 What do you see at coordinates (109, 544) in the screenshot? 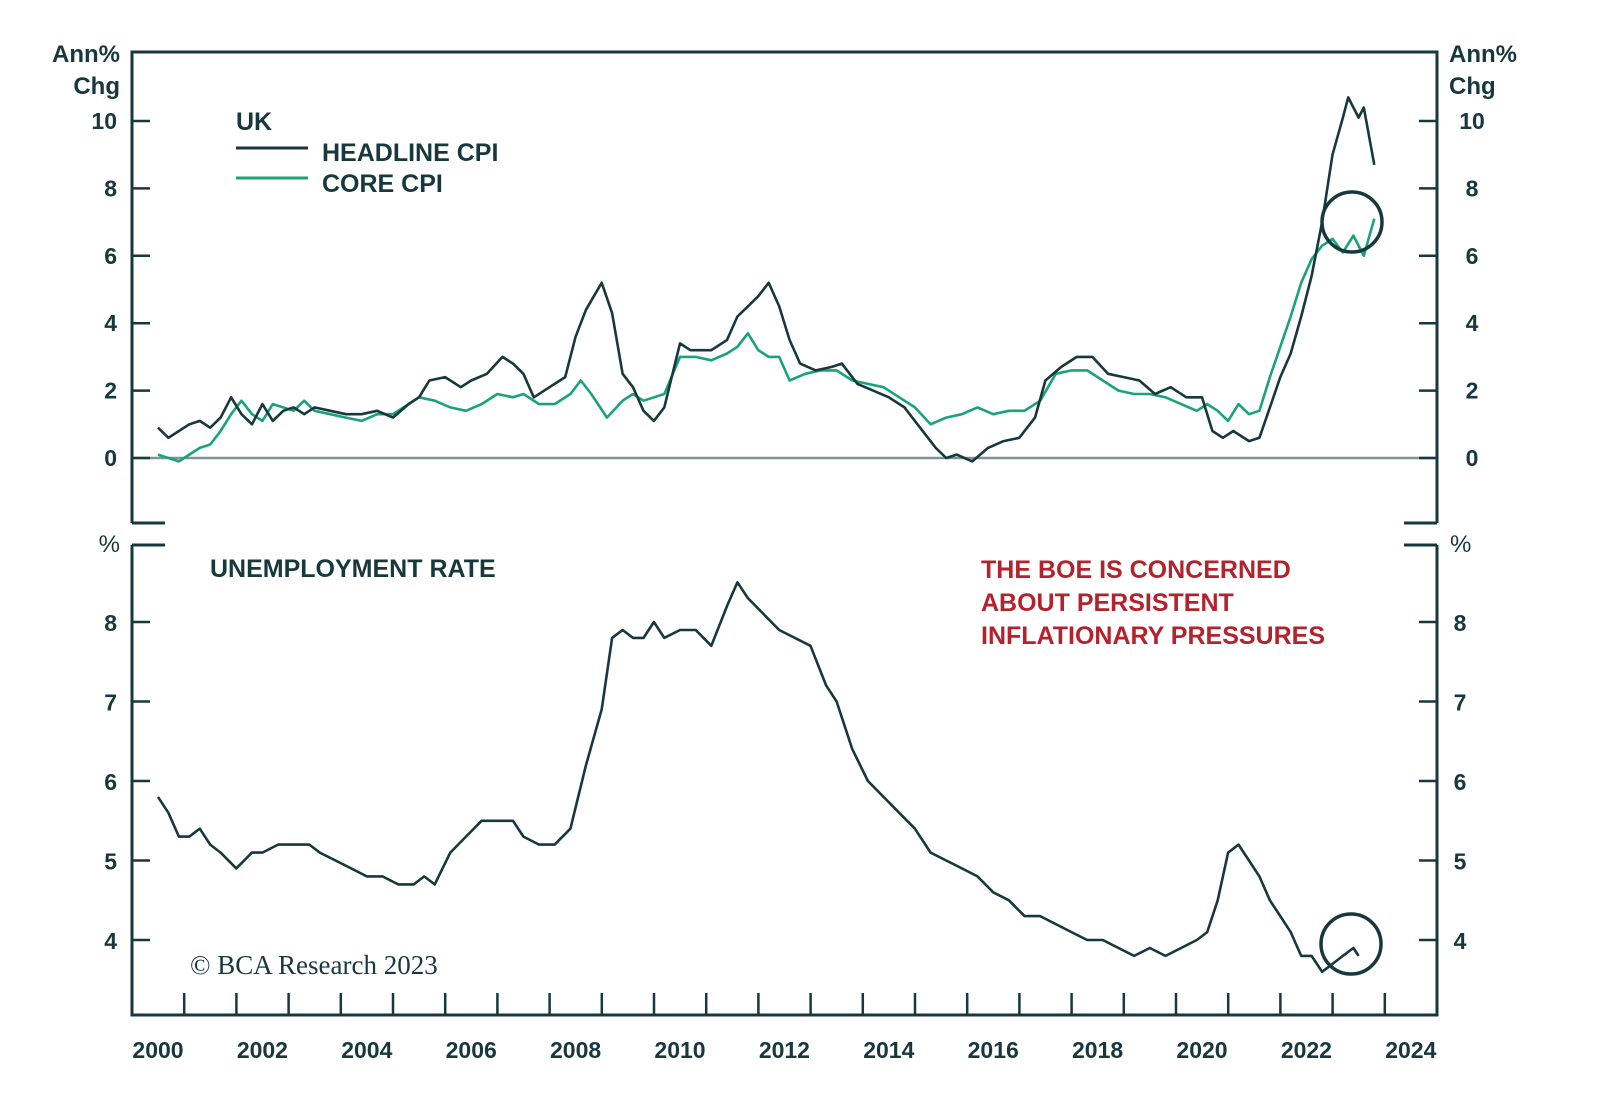
I see `bottom-ylabel-left: %` at bounding box center [109, 544].